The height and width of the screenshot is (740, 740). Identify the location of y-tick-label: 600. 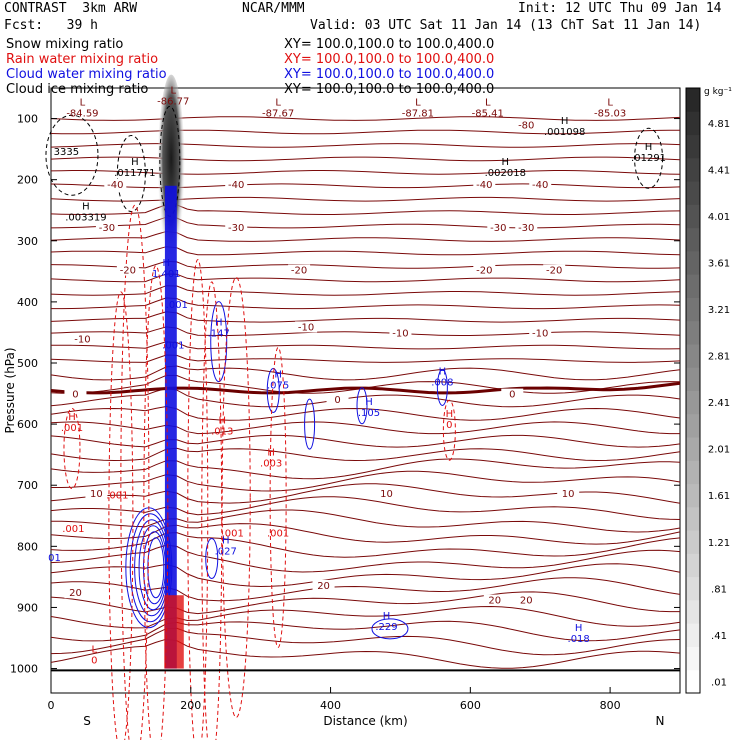
(27, 424).